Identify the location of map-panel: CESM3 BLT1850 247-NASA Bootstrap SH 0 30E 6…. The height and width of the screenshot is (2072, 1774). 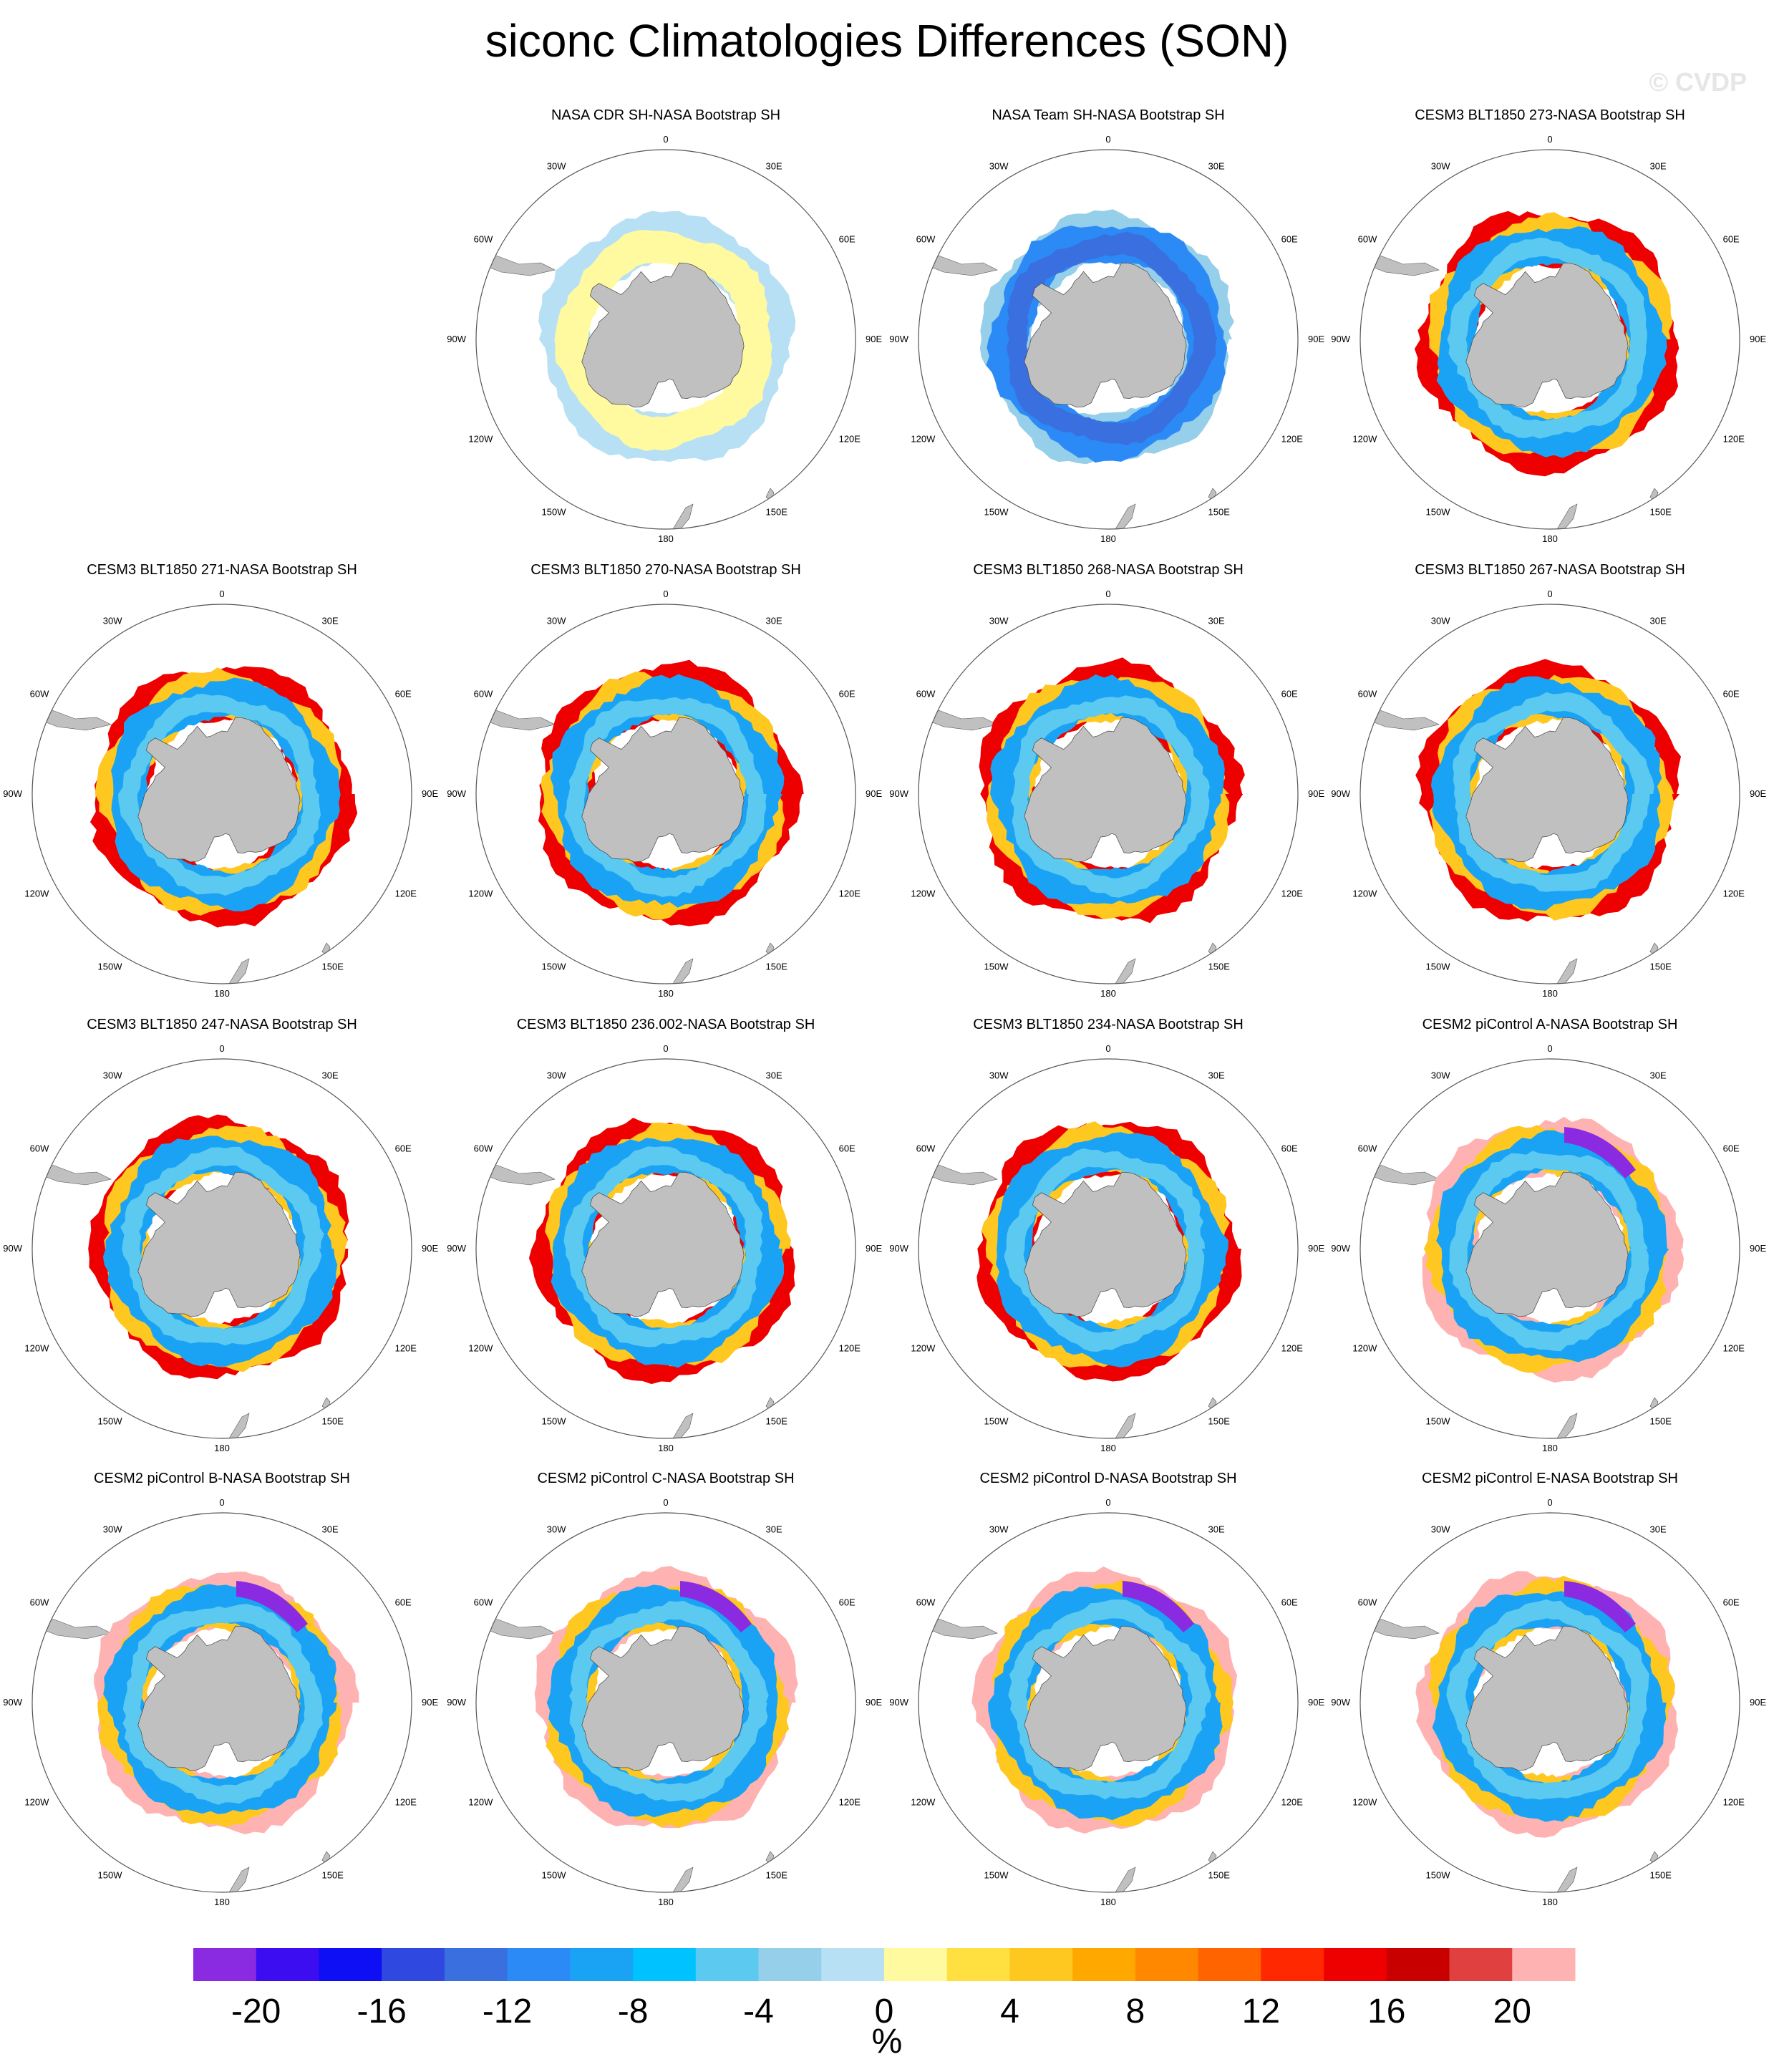
(222, 1240).